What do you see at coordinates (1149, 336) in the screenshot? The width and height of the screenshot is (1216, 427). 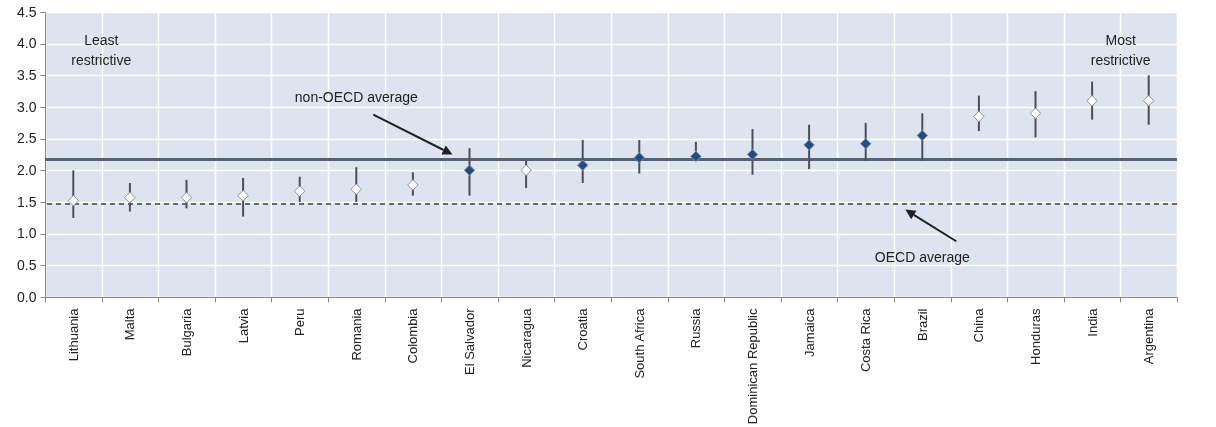 I see `x-tick-label: Argentina` at bounding box center [1149, 336].